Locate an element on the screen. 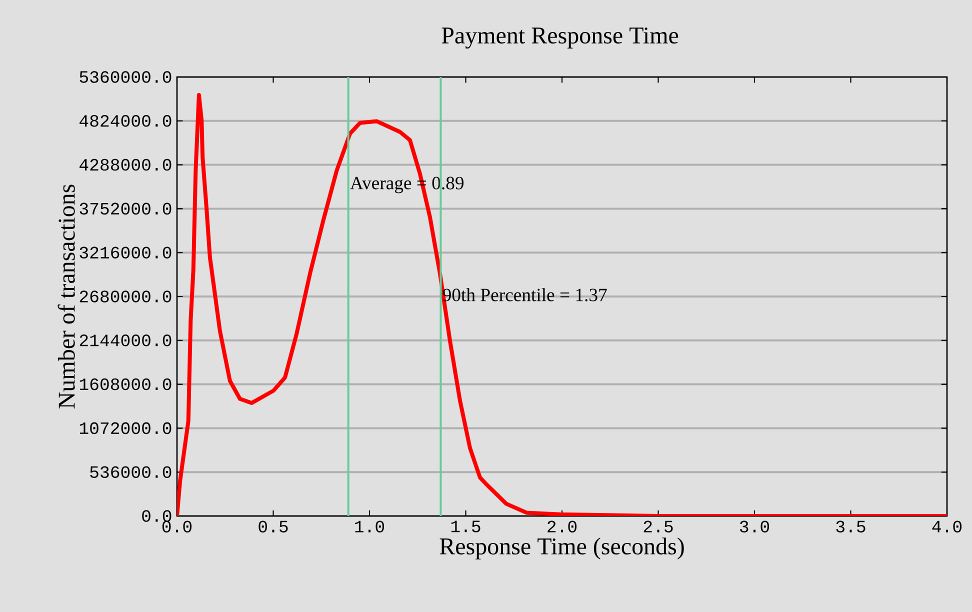  y-tick-label: 2144000.0 is located at coordinates (126, 340).